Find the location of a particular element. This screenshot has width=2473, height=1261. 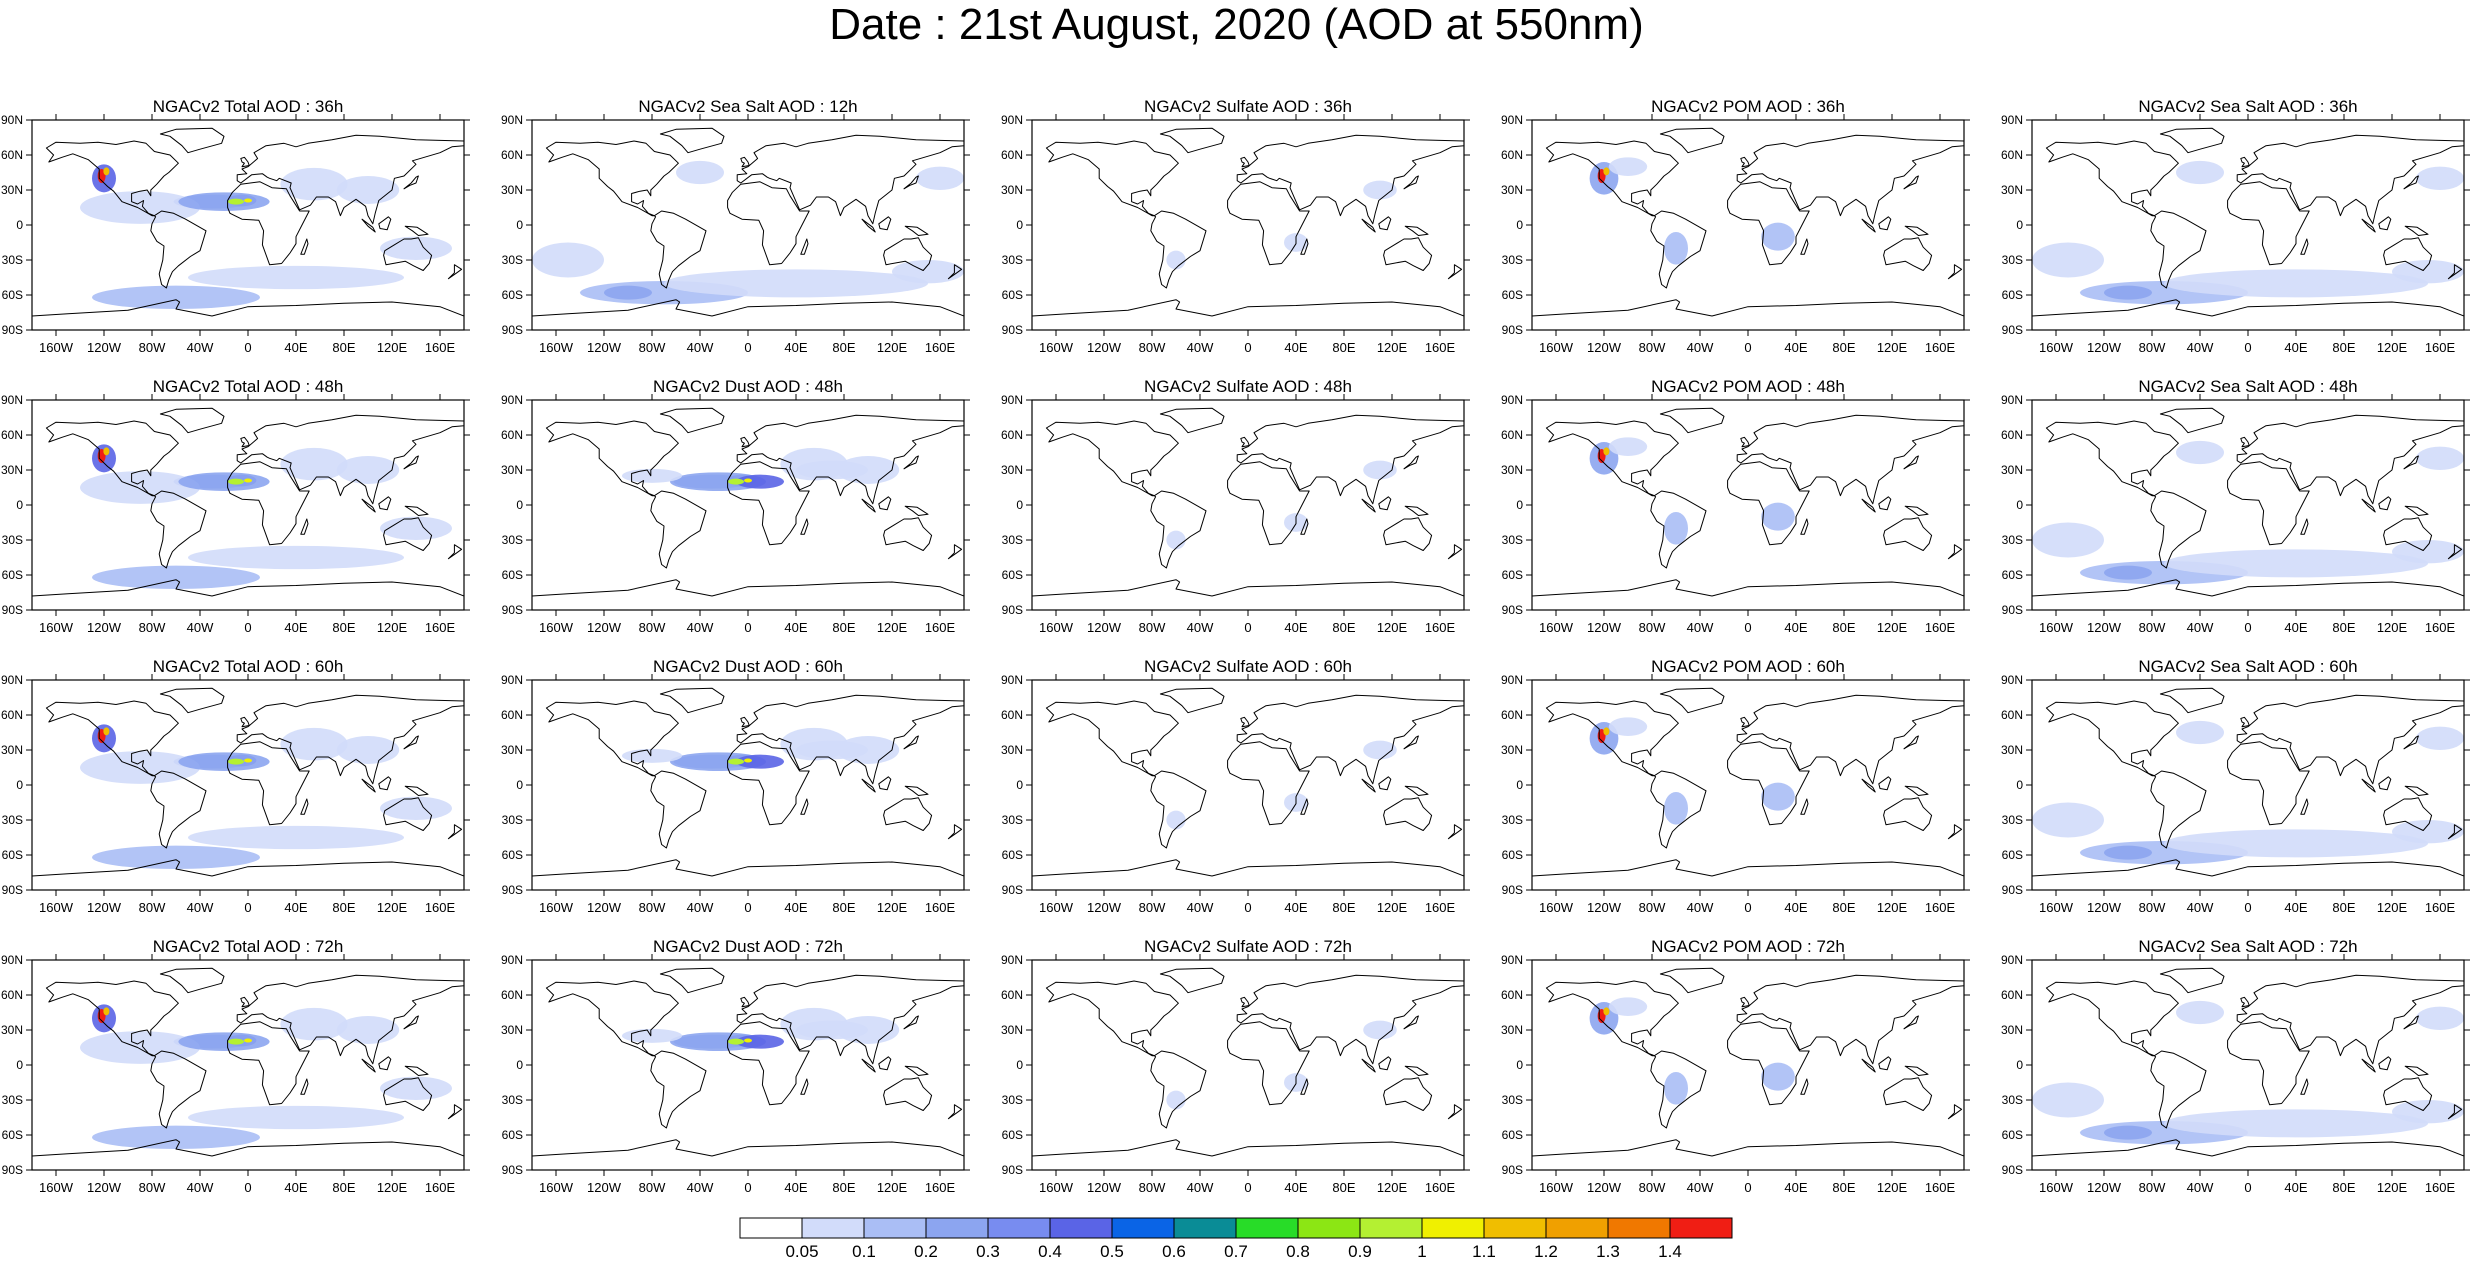

colorbar-label: 0.1 is located at coordinates (864, 1251).